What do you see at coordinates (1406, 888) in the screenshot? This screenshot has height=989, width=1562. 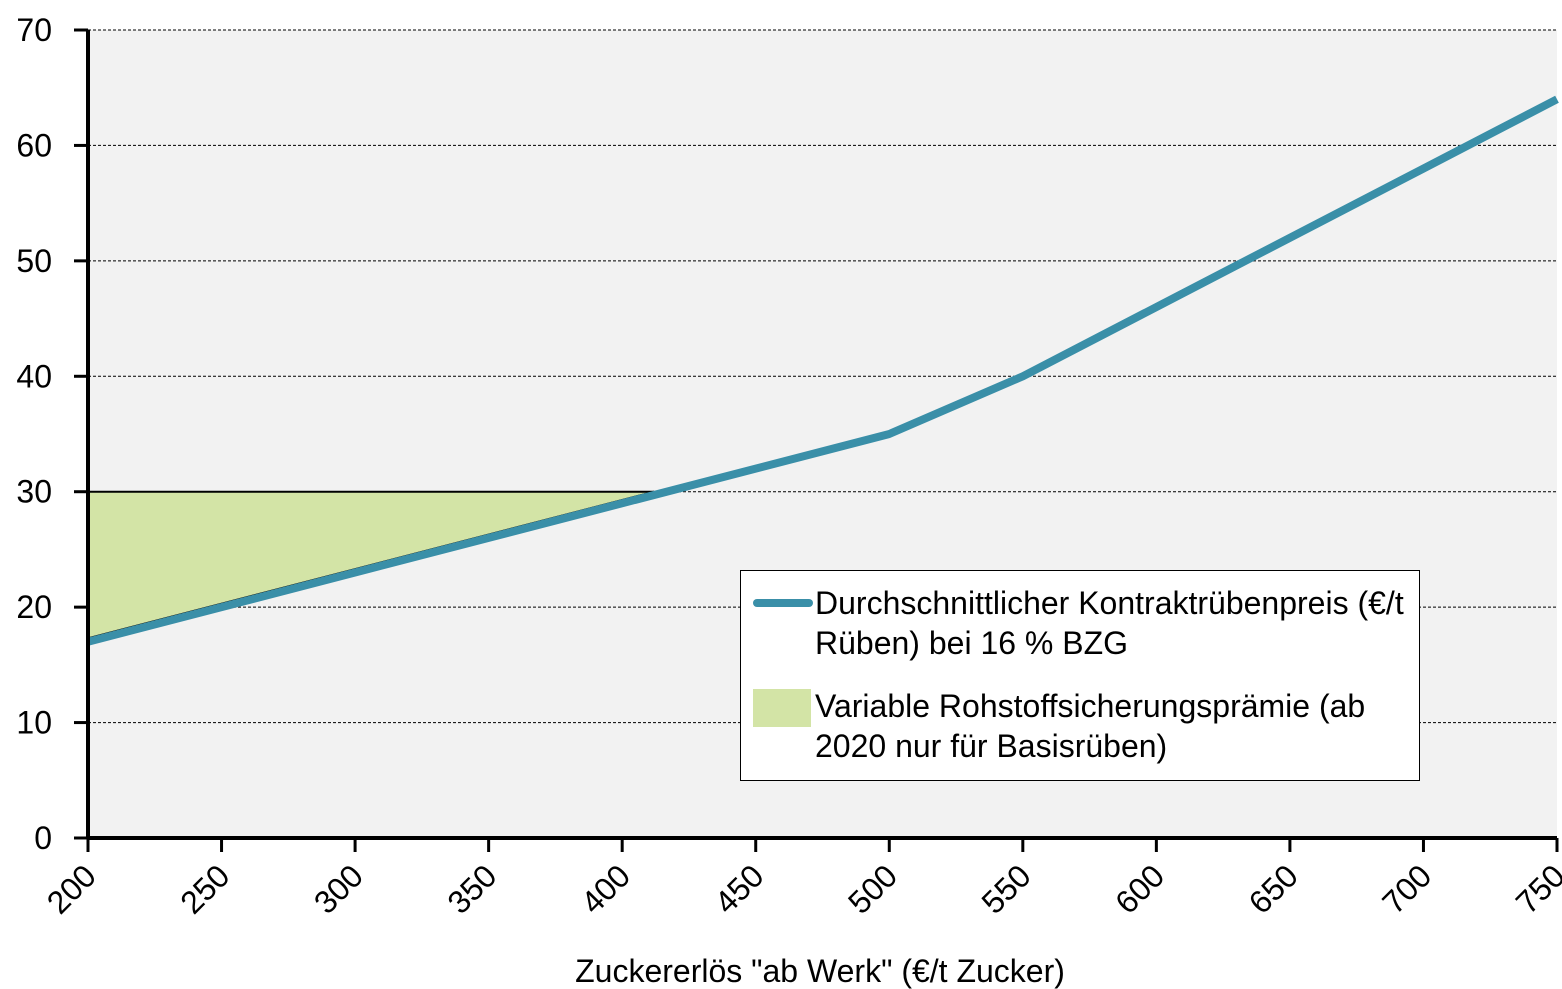 I see `x-tick-label: 700` at bounding box center [1406, 888].